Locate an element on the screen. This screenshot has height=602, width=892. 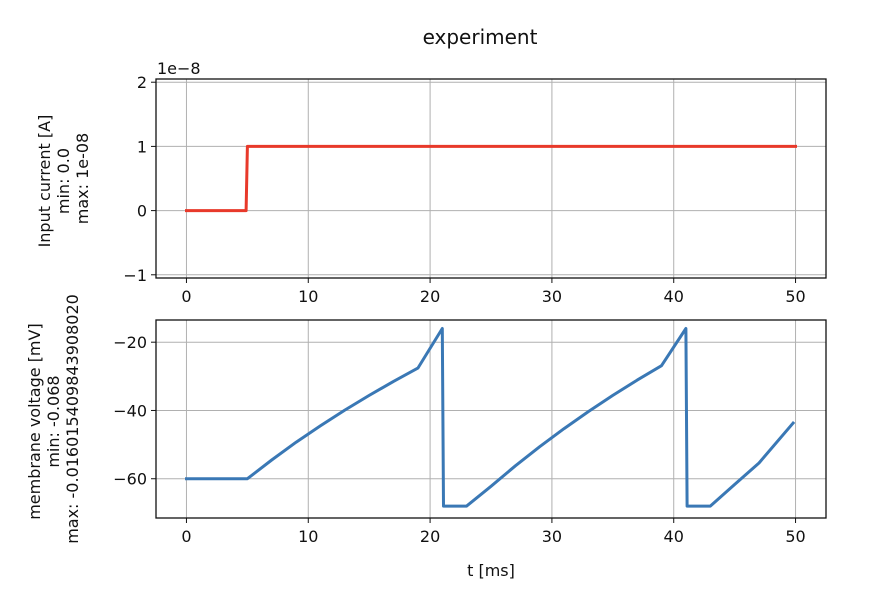
membrane-voltage-ylabel-line-3: max: -0.016015409843908020 is located at coordinates (72, 419).